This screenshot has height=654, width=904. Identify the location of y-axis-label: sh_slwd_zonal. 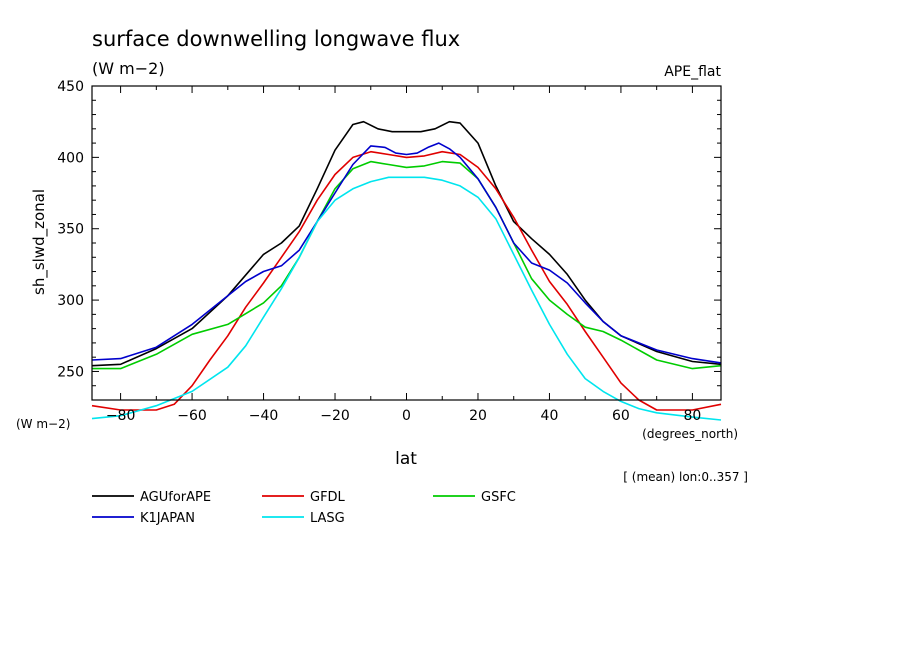
(39, 242).